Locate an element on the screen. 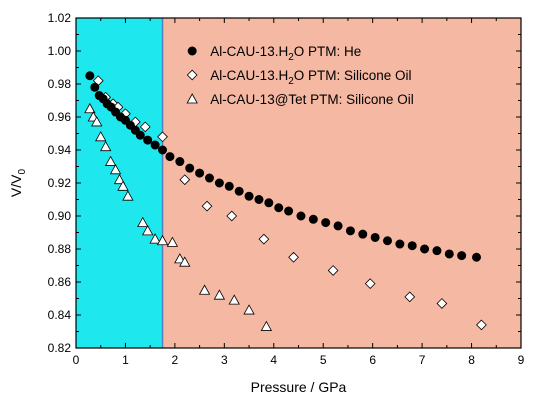 The height and width of the screenshot is (408, 550). legend-label-part: O PTM: He is located at coordinates (328, 51).